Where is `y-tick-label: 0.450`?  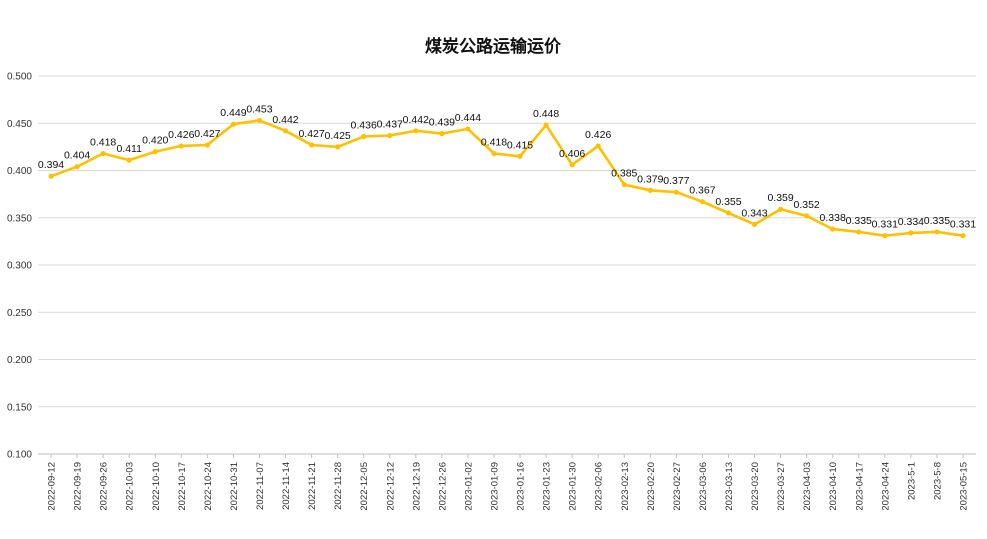 y-tick-label: 0.450 is located at coordinates (19, 124).